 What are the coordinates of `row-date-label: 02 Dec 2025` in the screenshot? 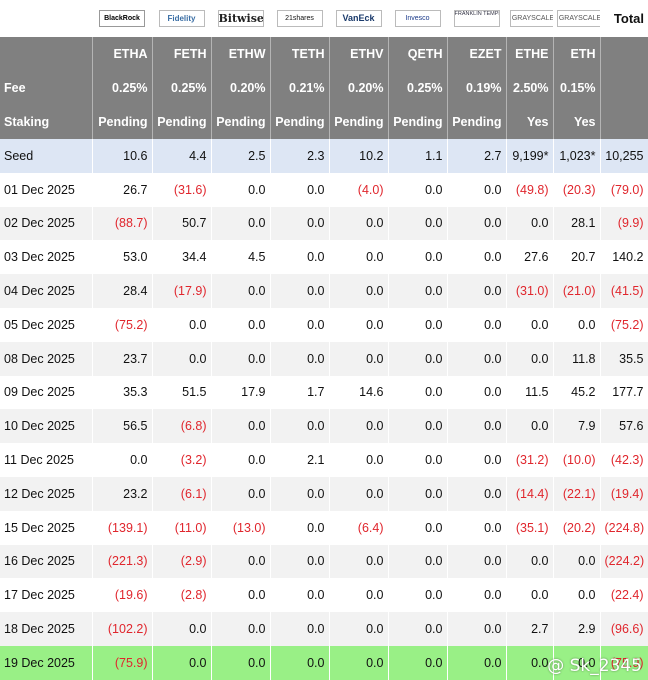 It's located at (46, 223).